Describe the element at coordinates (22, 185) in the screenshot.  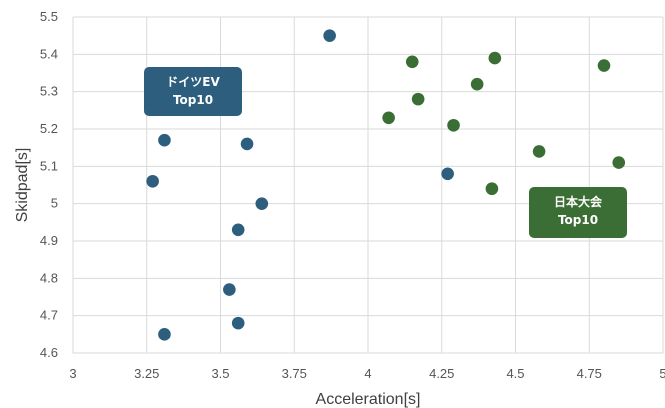
I see `y-axis-title: Skidpad[s]` at that location.